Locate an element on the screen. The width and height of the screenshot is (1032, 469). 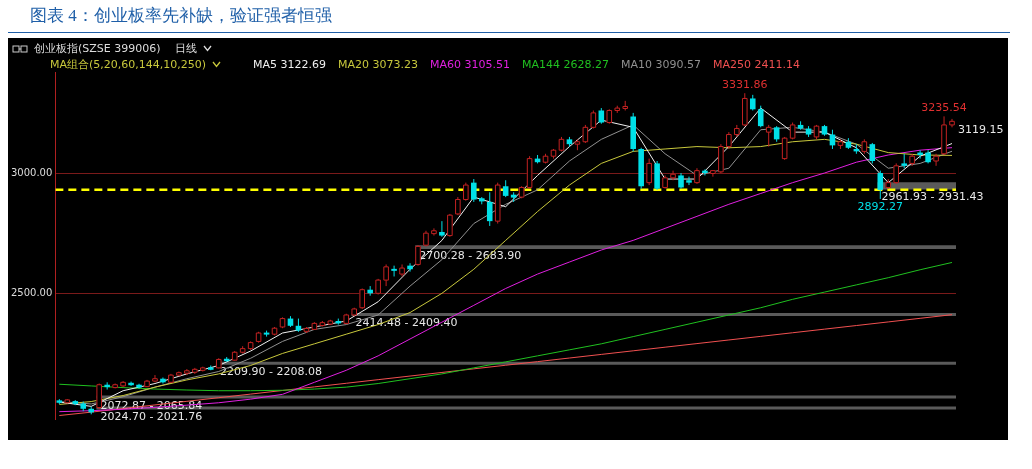
text: MA组合(5,20,60,144,10,250) is located at coordinates (128, 64).